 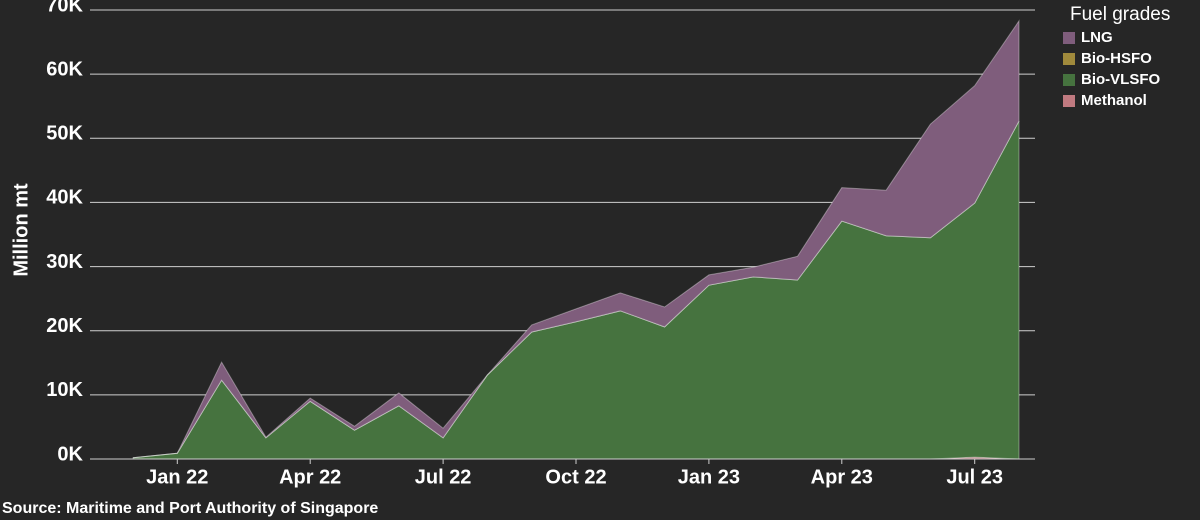 What do you see at coordinates (1116, 58) in the screenshot?
I see `legend-label: Bio-HSFO` at bounding box center [1116, 58].